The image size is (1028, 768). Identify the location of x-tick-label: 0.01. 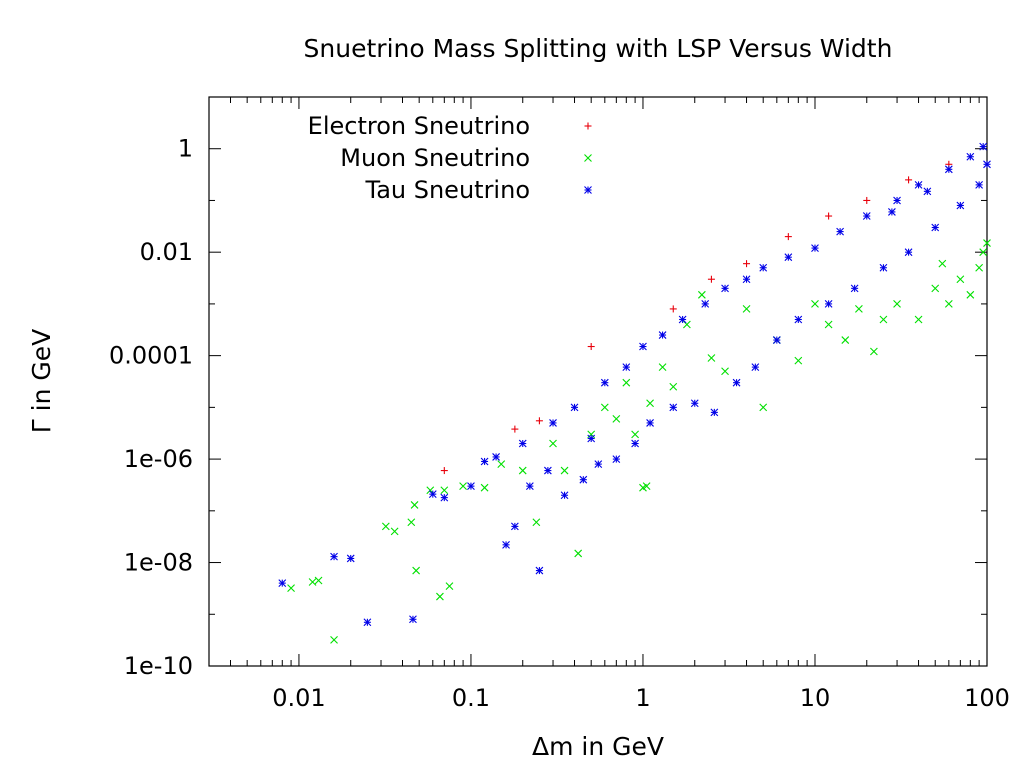
(298, 698).